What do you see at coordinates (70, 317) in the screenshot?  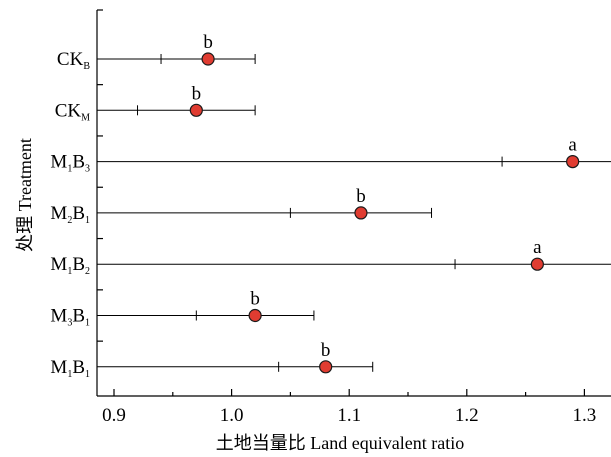 I see `category-label: M3B1` at bounding box center [70, 317].